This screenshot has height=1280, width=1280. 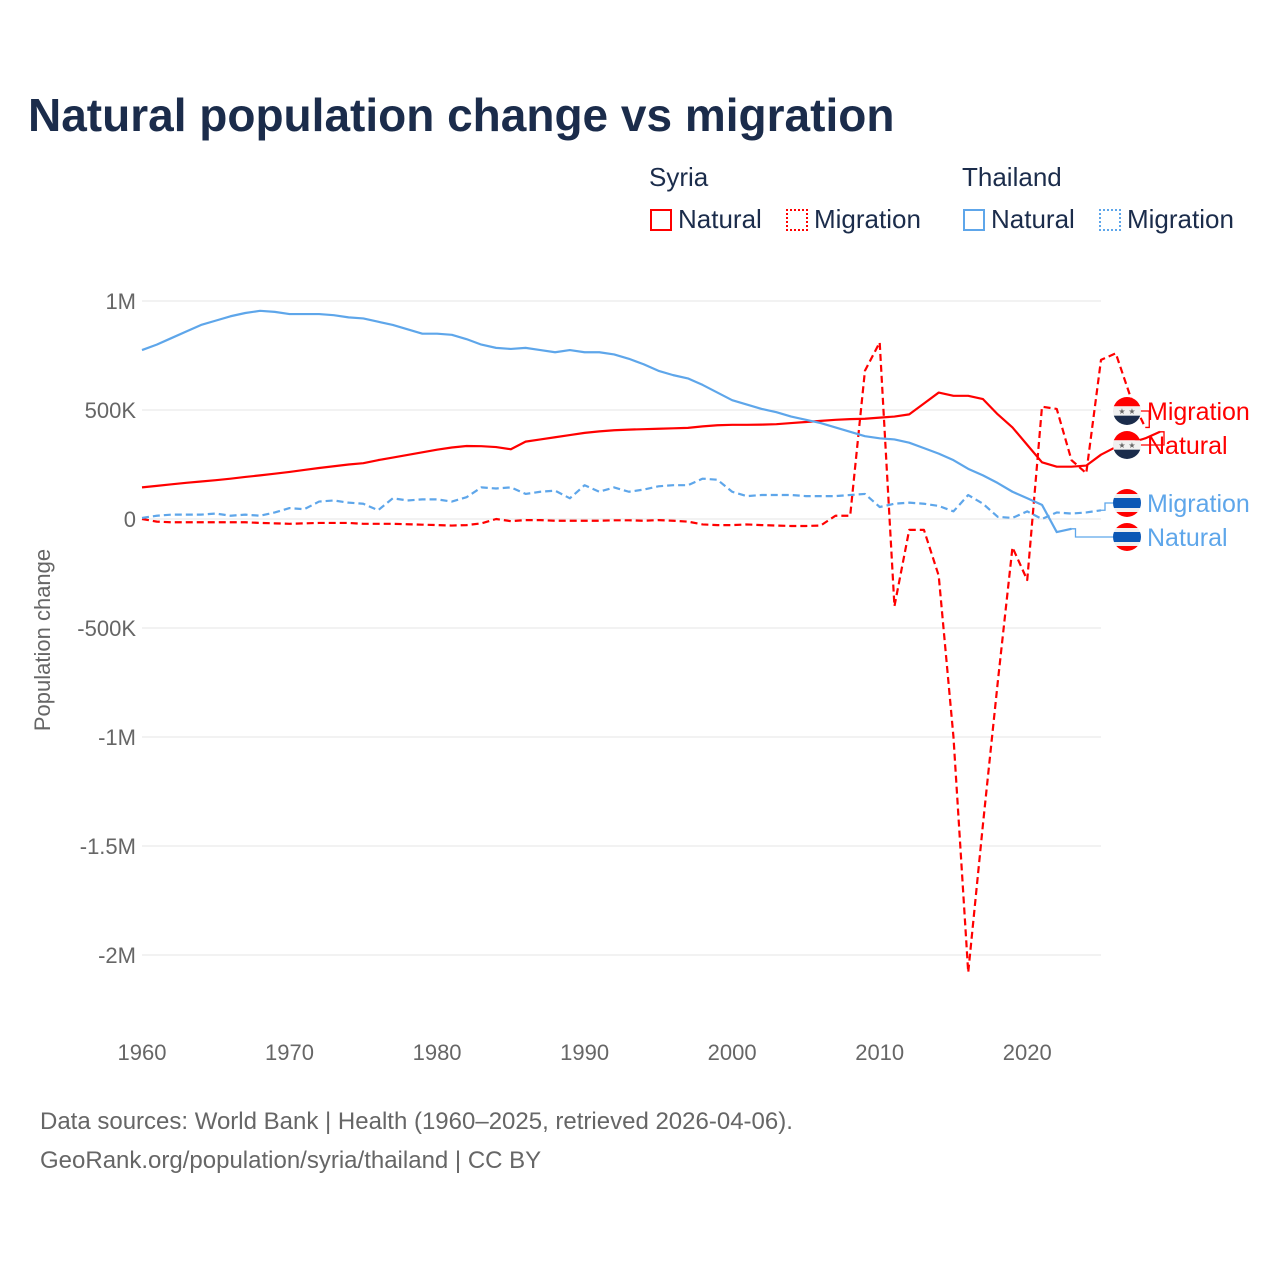 I want to click on y-tick-label: -1M, so click(x=117, y=737).